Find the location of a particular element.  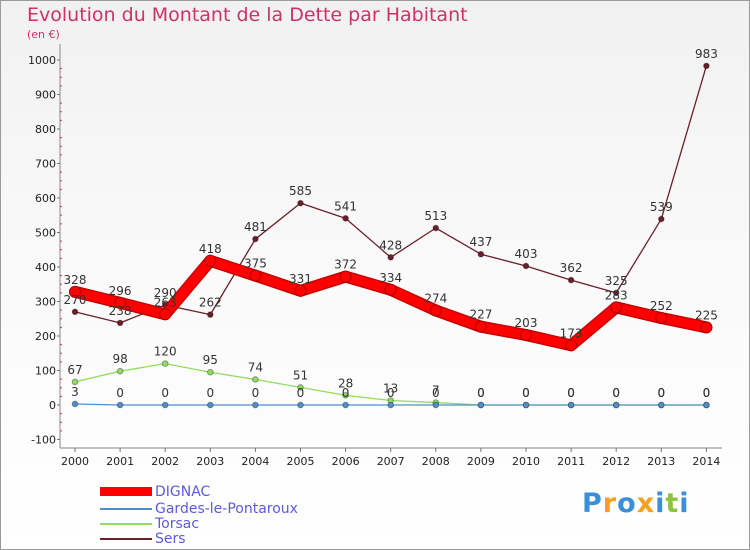

y-tick-label: 1000 is located at coordinates (42, 60).